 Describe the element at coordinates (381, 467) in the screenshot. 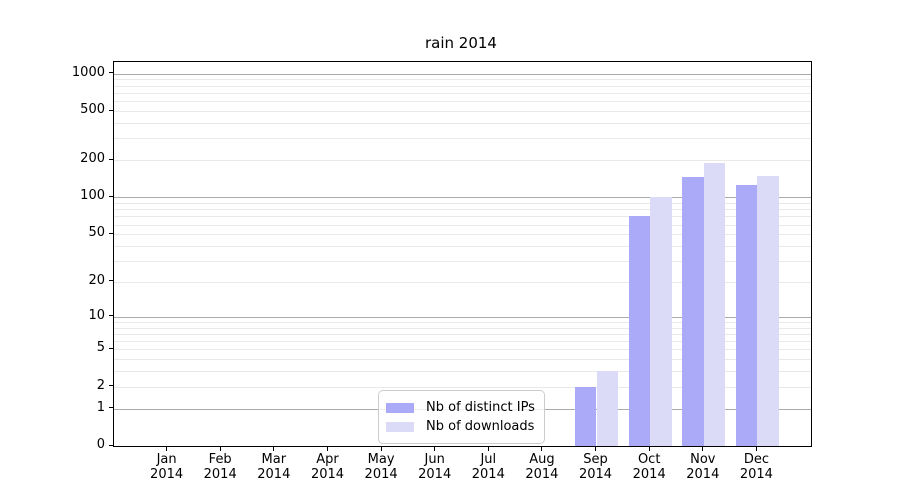

I see `x-tick-label: May 2014` at that location.